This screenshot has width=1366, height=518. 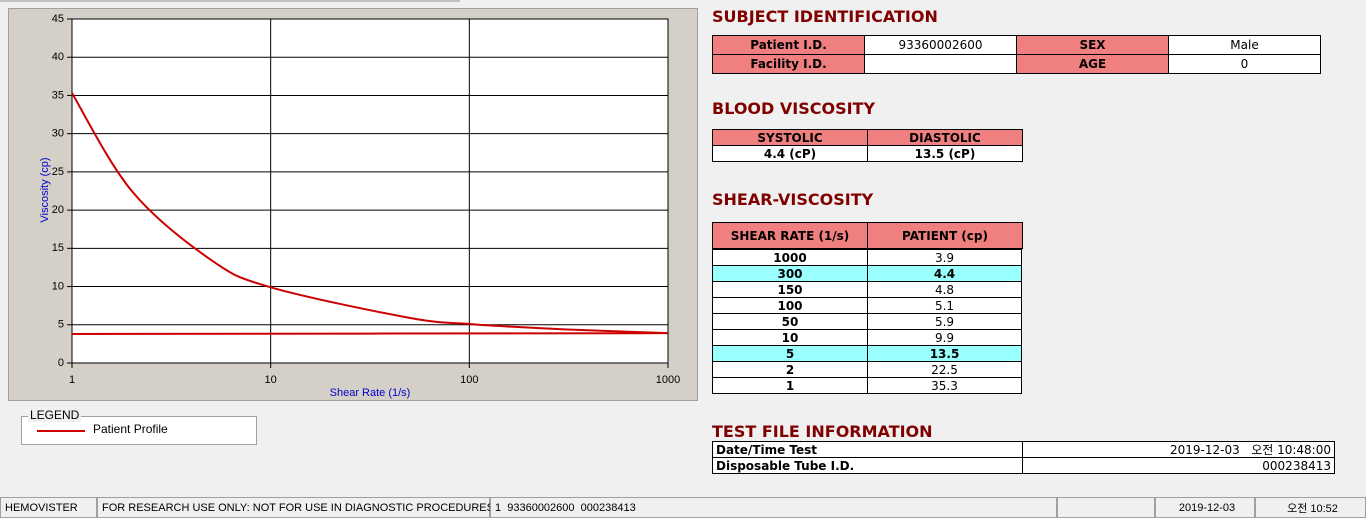 What do you see at coordinates (790, 353) in the screenshot?
I see `shear-rate: 5` at bounding box center [790, 353].